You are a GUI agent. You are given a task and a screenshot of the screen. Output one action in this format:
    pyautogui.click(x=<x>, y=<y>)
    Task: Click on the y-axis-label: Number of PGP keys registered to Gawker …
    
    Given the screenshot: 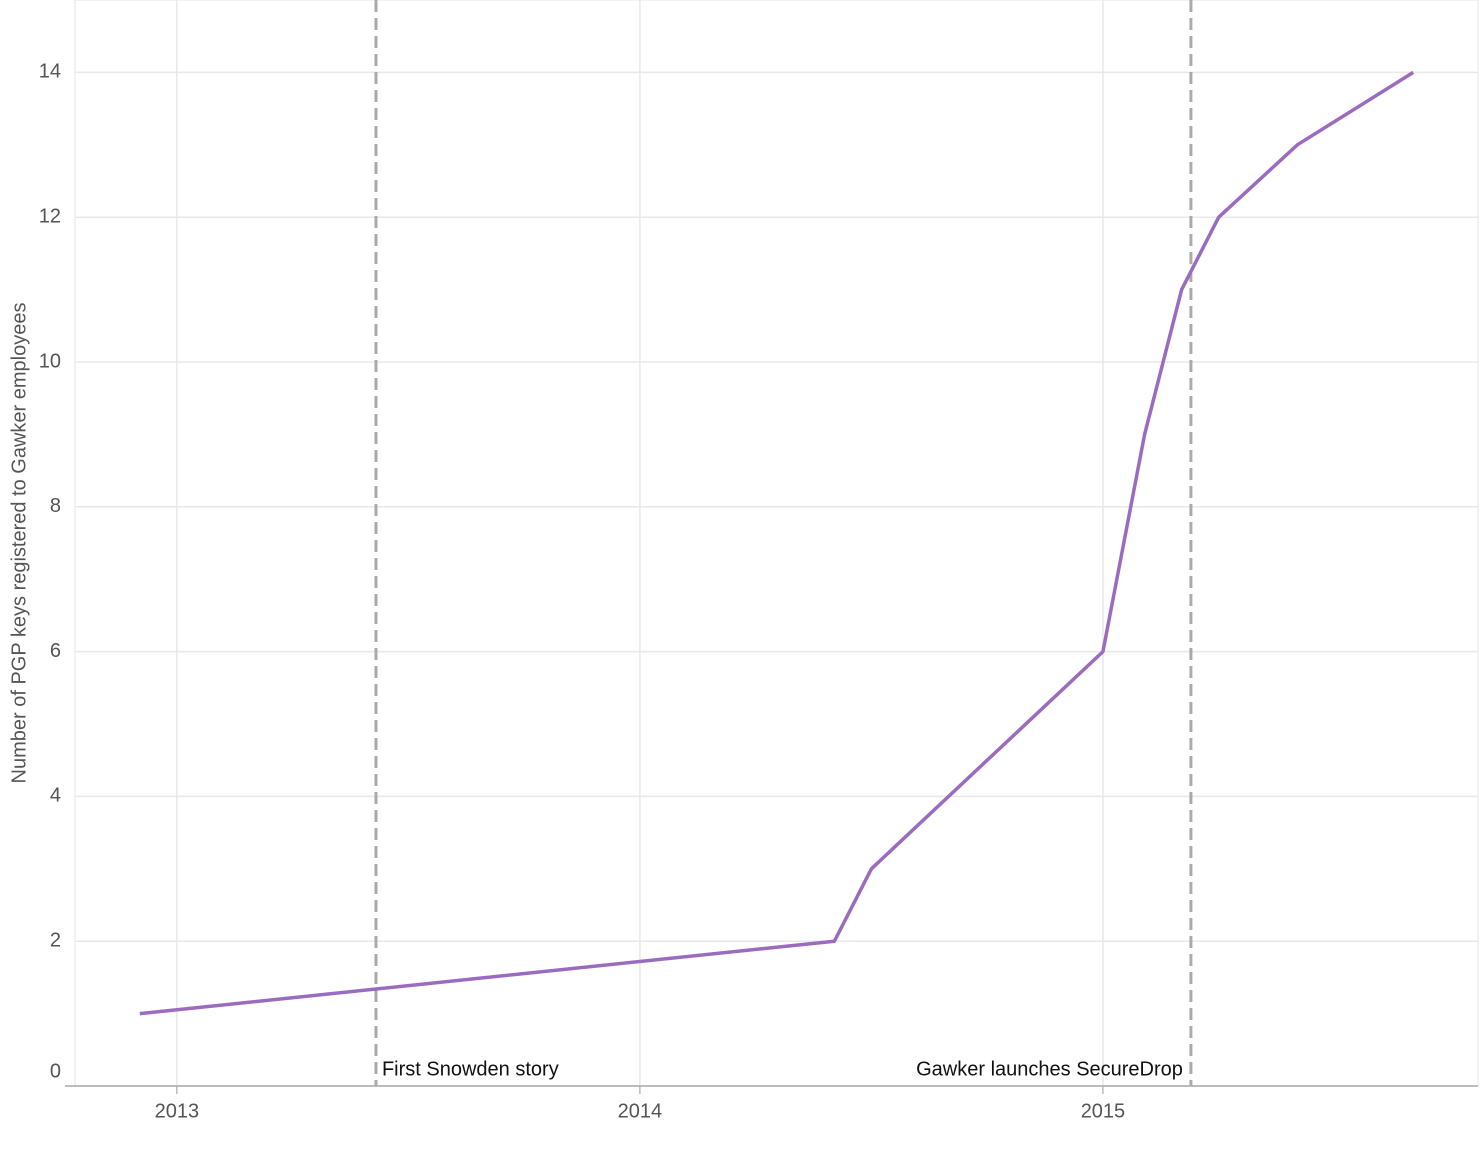 What is the action you would take?
    pyautogui.click(x=19, y=543)
    